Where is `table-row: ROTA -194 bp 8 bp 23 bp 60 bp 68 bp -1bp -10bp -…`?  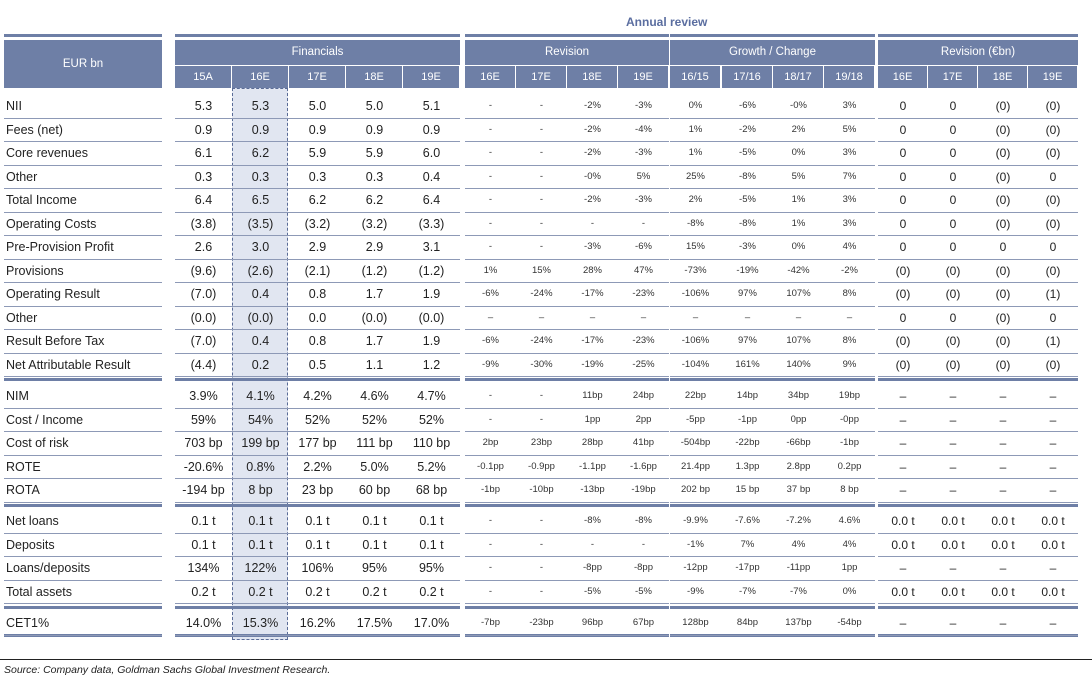
table-row: ROTA -194 bp 8 bp 23 bp 60 bp 68 bp -1bp -10bp -… is located at coordinates (546, 491).